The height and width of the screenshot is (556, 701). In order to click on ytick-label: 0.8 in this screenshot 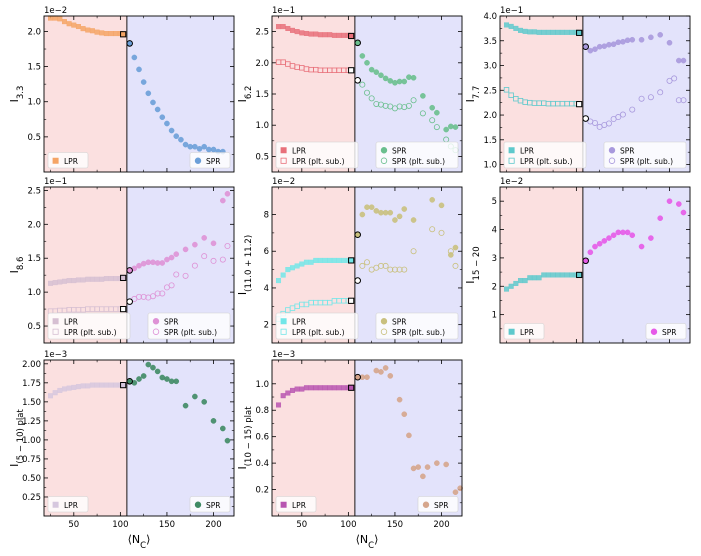, I will do `click(262, 411)`.